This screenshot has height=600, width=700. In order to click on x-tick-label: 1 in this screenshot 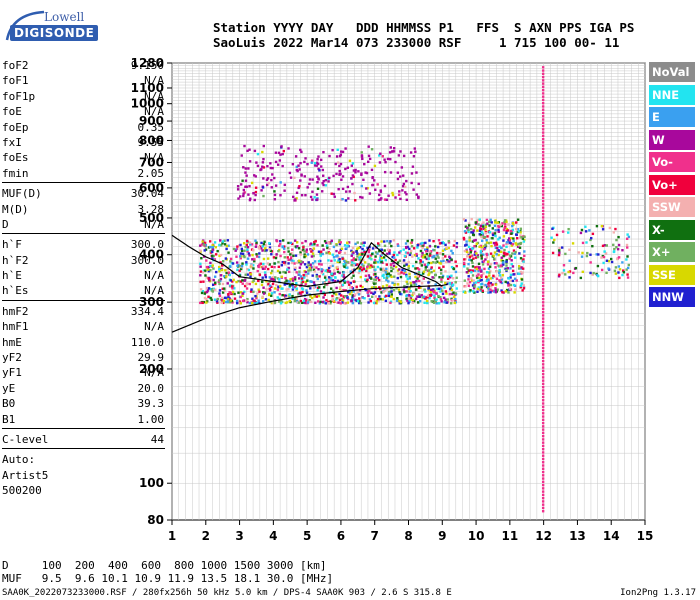, I will do `click(172, 536)`.